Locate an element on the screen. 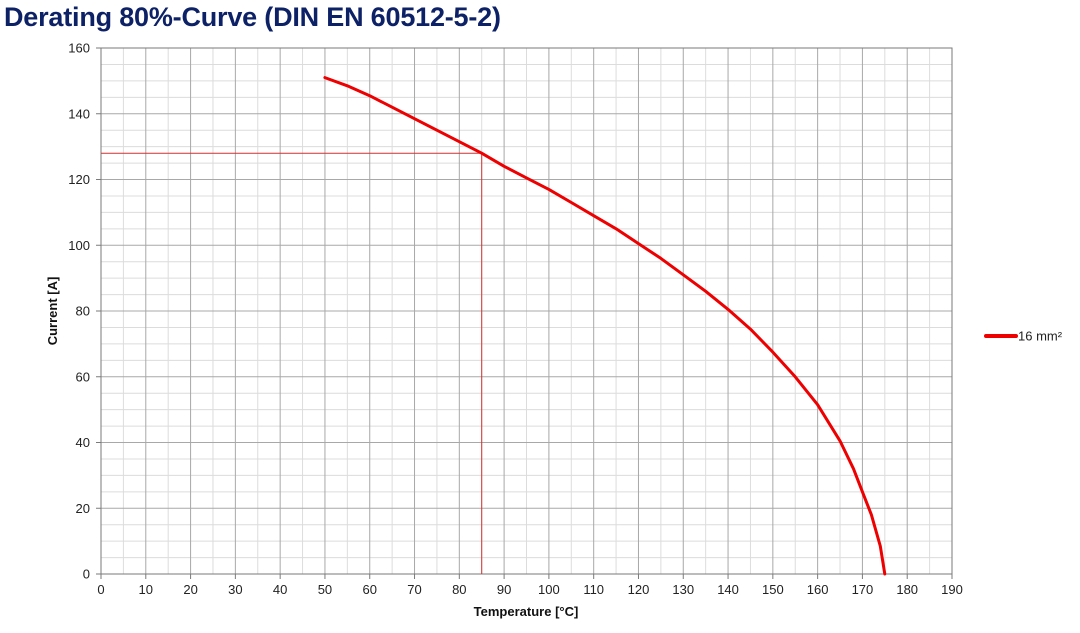 The image size is (1080, 633). x-tick-label: 50 is located at coordinates (325, 589).